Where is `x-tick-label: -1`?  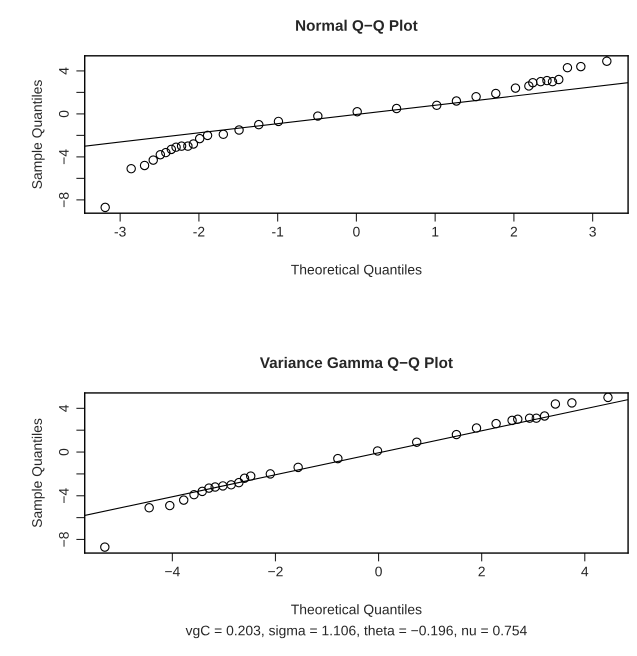
x-tick-label: -1 is located at coordinates (278, 231).